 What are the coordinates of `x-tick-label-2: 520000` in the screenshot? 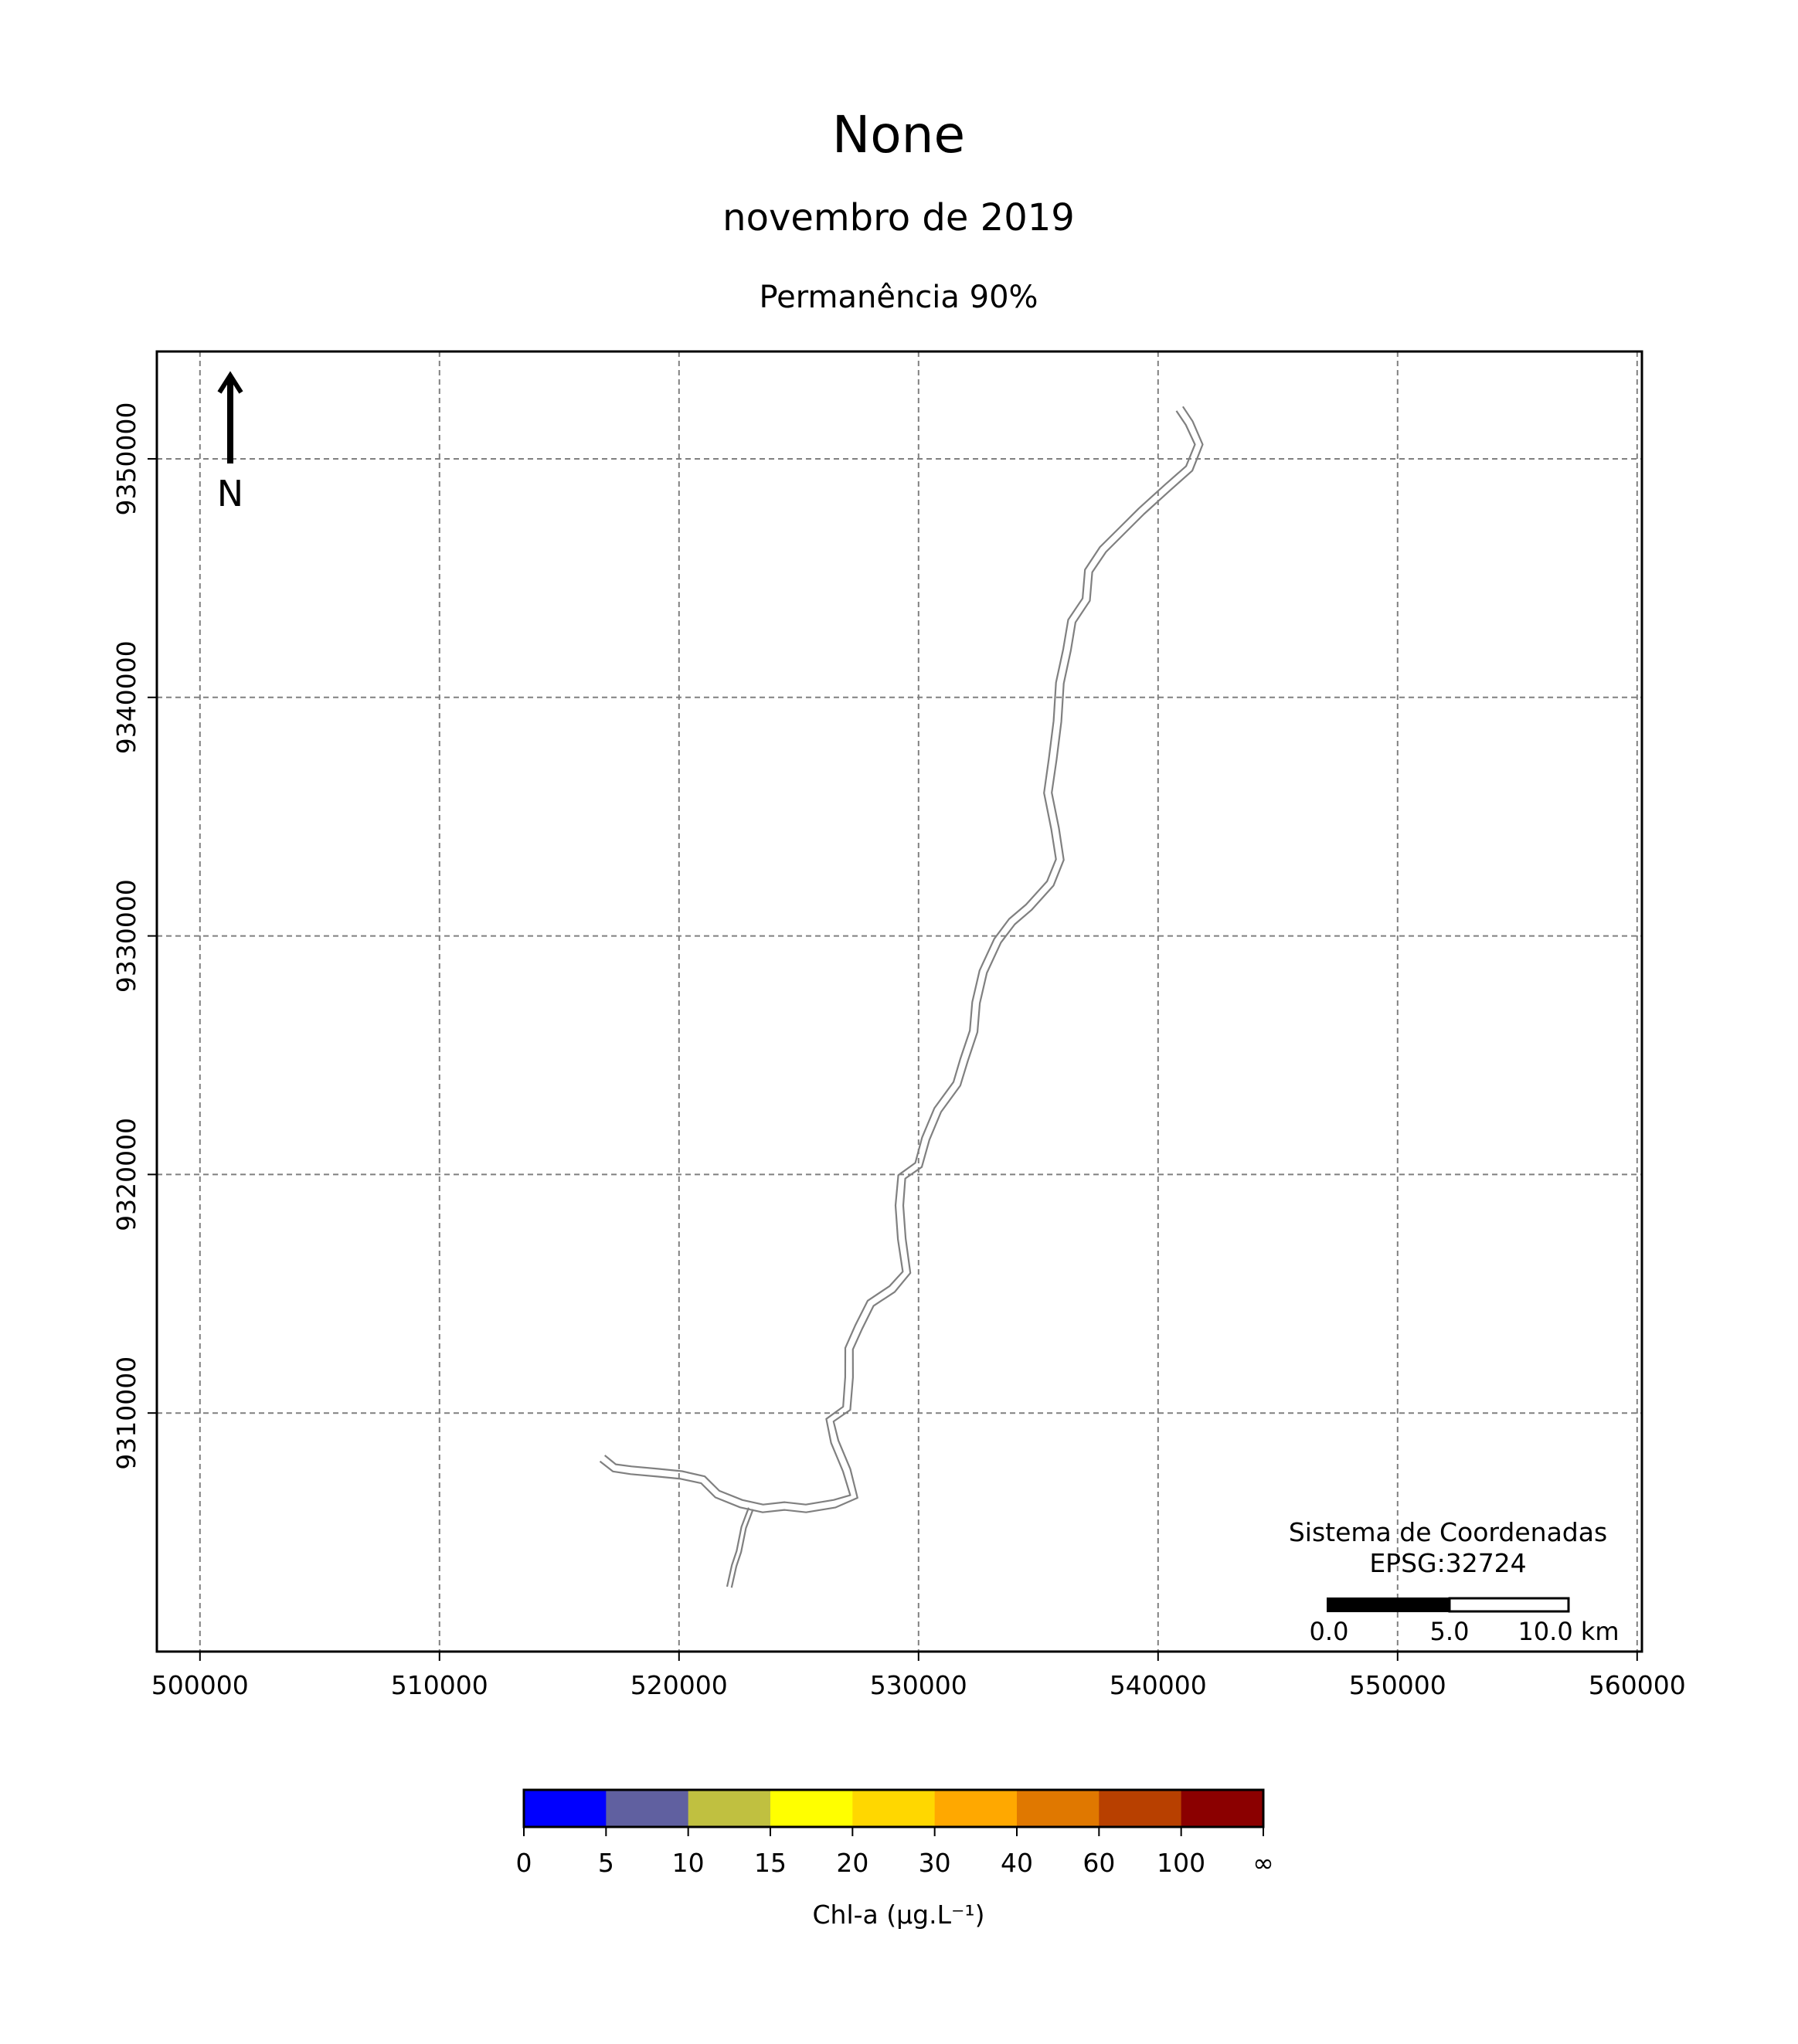 It's located at (679, 1685).